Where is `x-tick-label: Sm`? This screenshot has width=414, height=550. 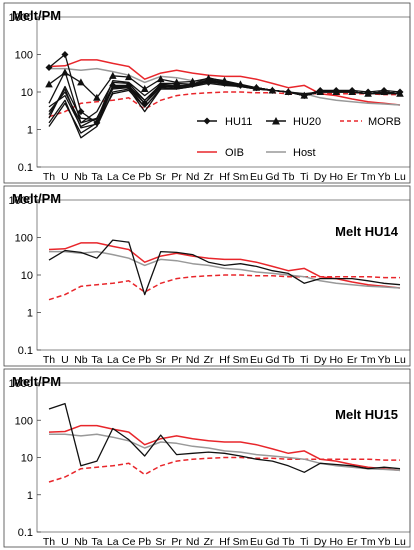 x-tick-label: Sm is located at coordinates (241, 542).